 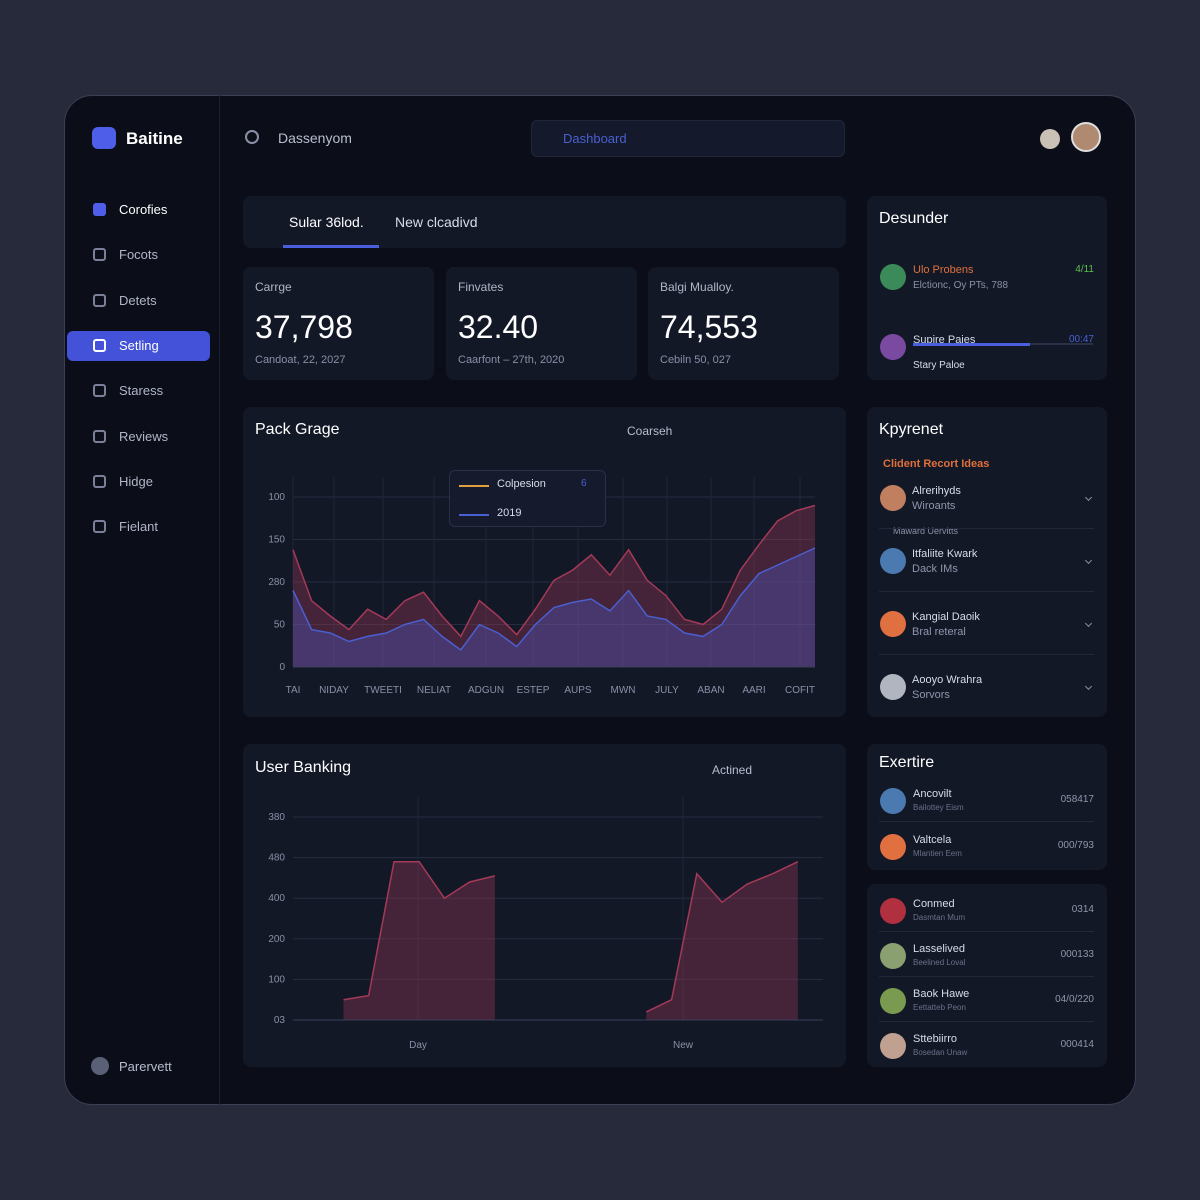 I want to click on stat-note: Caarfont – 27th, 2020, so click(x=511, y=360).